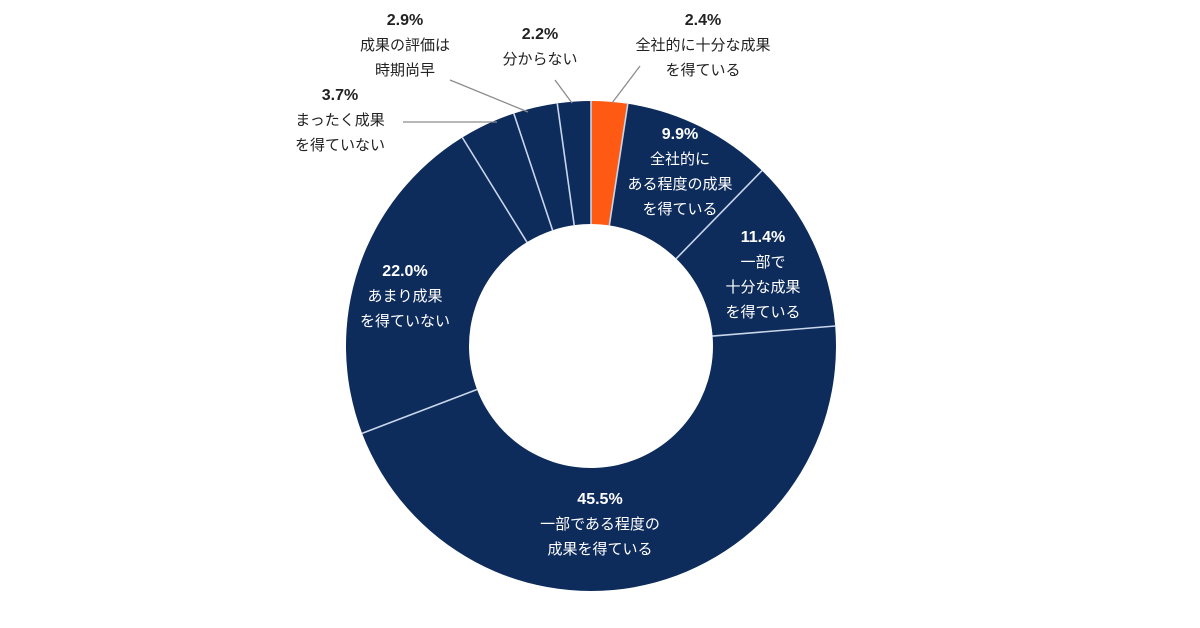  I want to click on segment-category-text: 全社的に, so click(680, 159).